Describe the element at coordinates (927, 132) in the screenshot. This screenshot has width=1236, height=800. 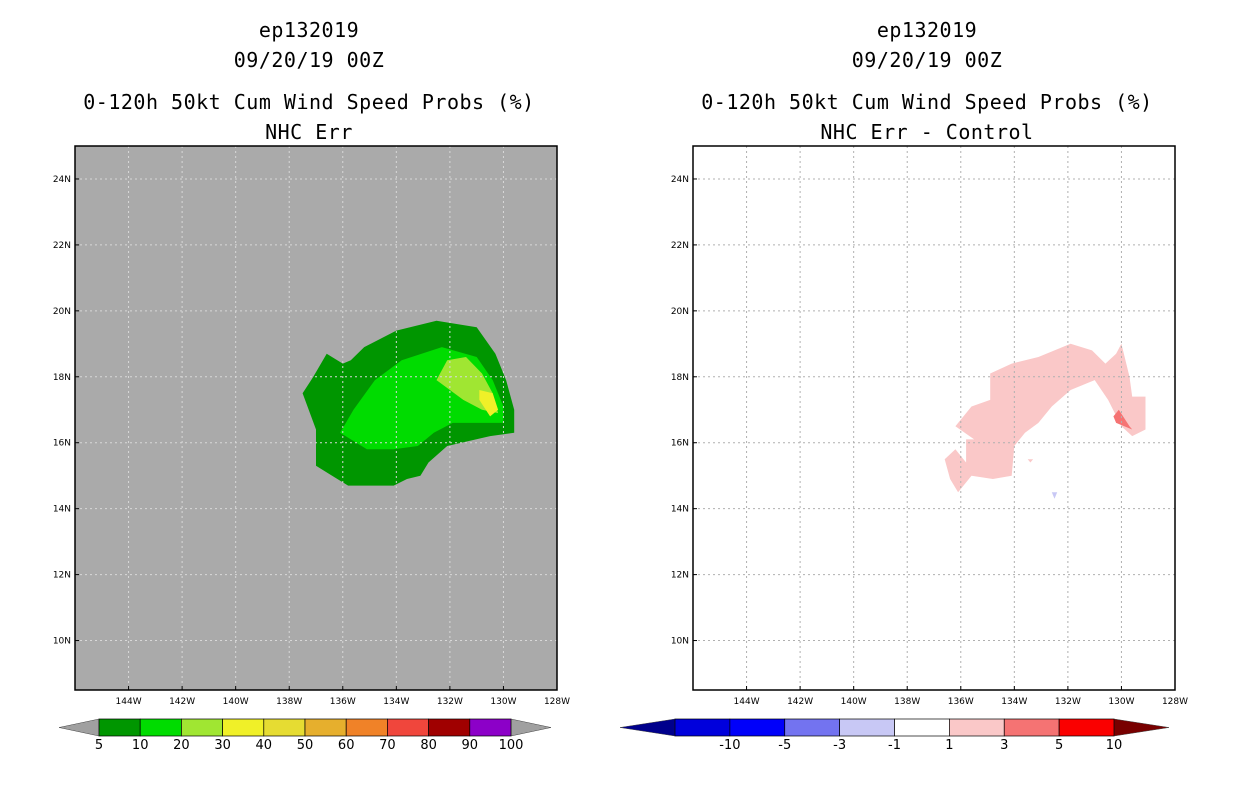
I see `chart-subtitle: NHC Err - Control` at that location.